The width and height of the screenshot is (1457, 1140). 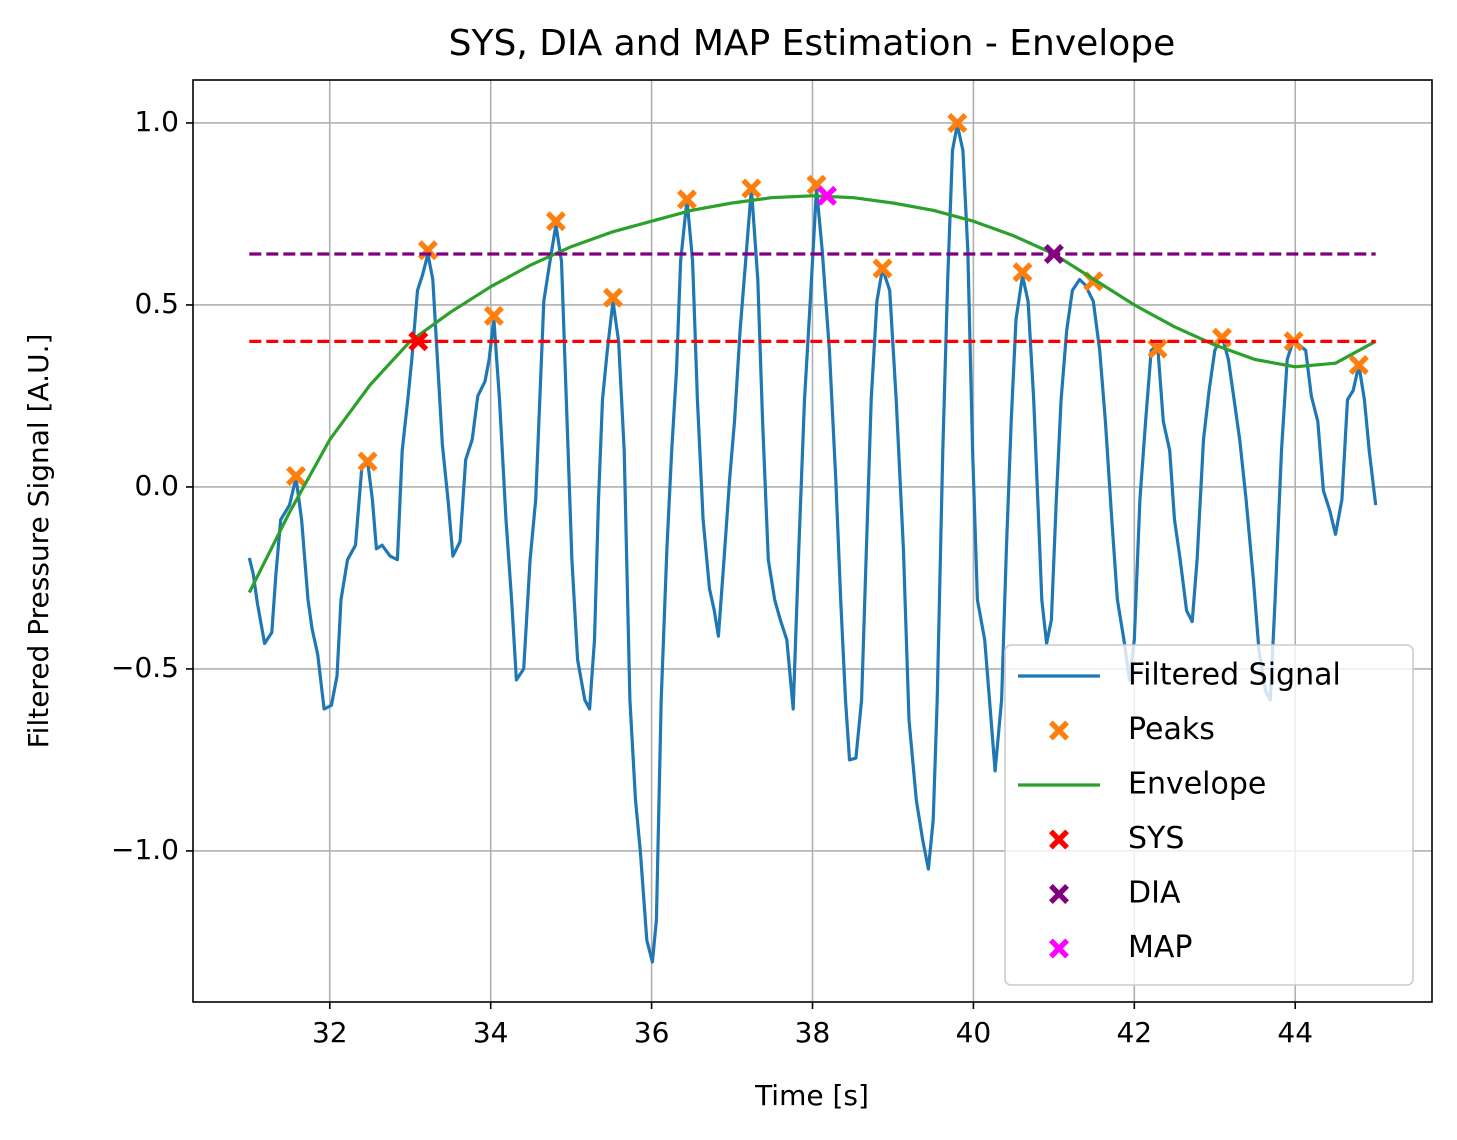 I want to click on y-tick-label: −1.0, so click(x=145, y=849).